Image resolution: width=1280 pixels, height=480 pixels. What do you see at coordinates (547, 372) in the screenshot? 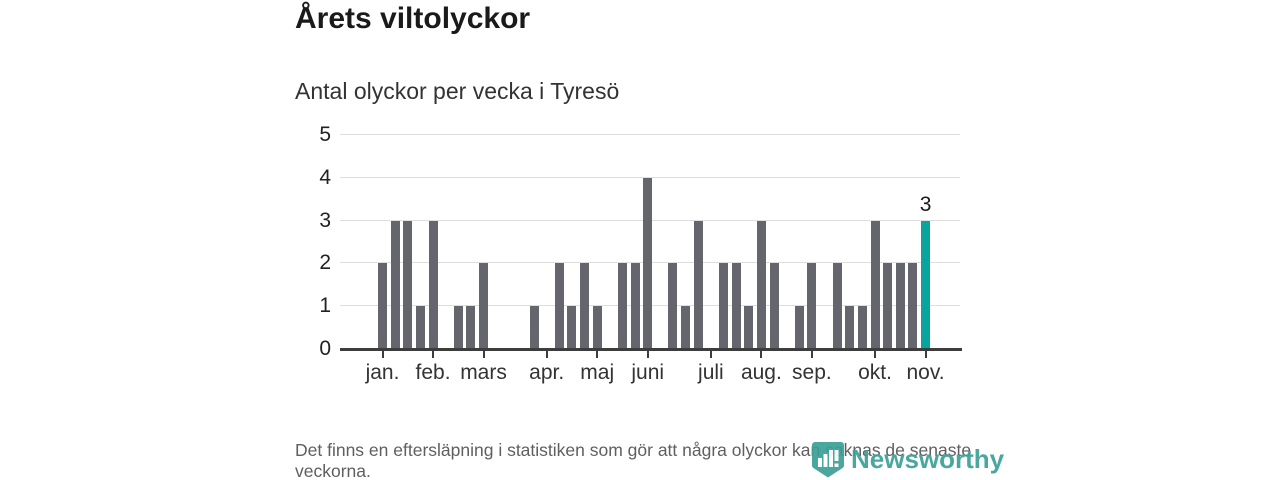
I see `x-axis-label-apr: apr.` at bounding box center [547, 372].